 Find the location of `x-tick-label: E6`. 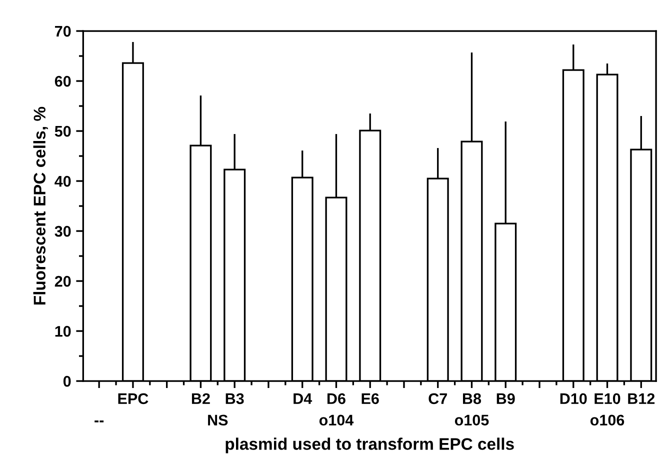

x-tick-label: E6 is located at coordinates (370, 398).